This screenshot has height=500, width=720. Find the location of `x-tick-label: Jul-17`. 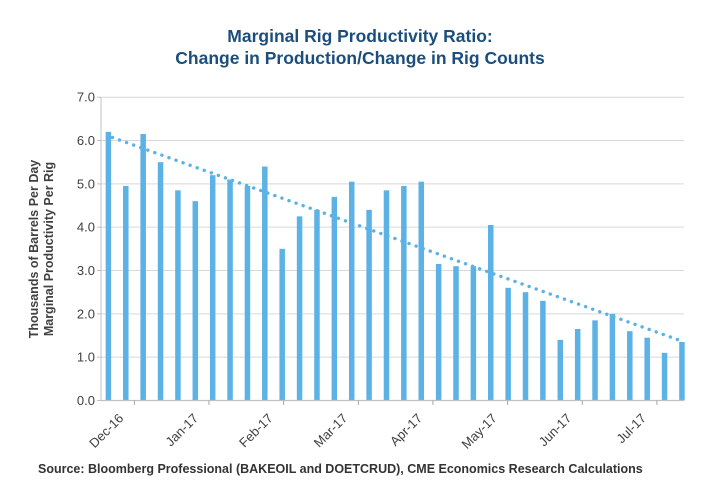

x-tick-label: Jul-17 is located at coordinates (631, 429).